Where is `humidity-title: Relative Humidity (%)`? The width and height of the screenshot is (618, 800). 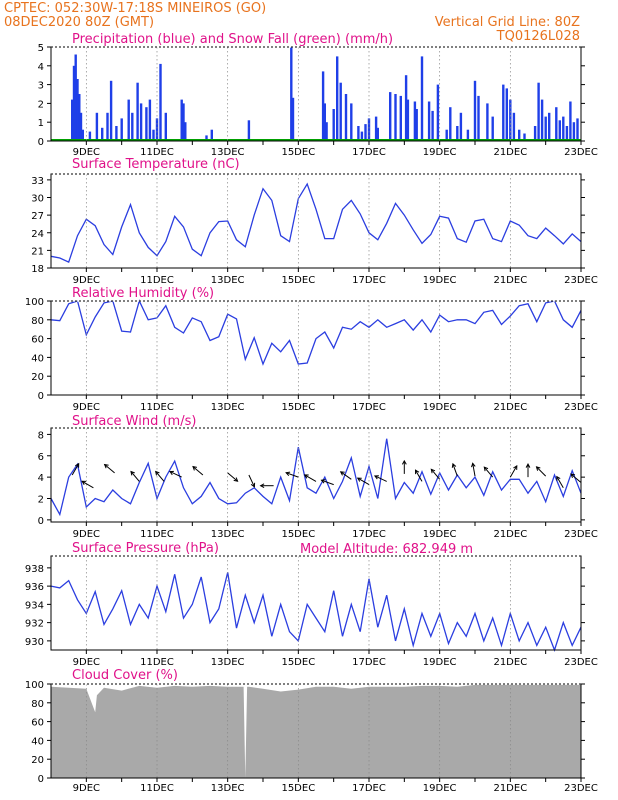 humidity-title: Relative Humidity (%) is located at coordinates (143, 293).